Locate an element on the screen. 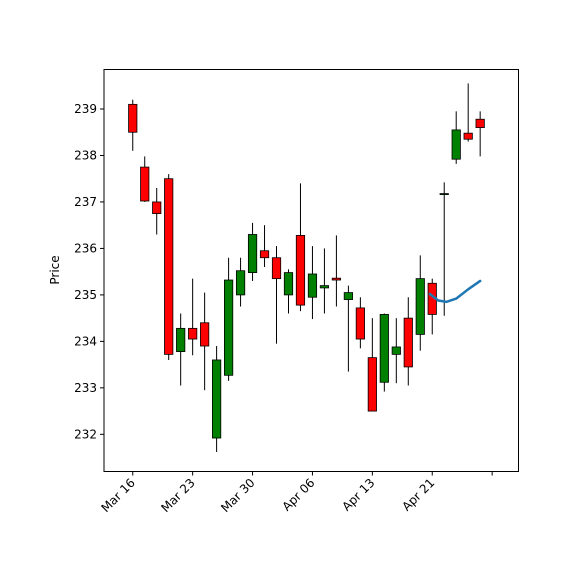  x-tick-label-3: Apr 06 is located at coordinates (298, 495).